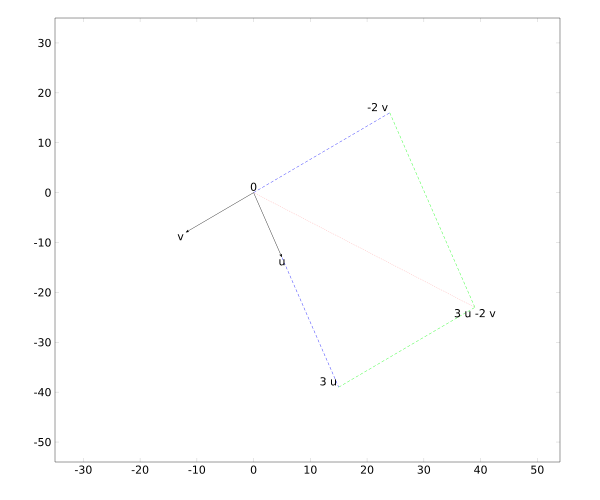  What do you see at coordinates (310, 470) in the screenshot?
I see `x-tick-label: 10` at bounding box center [310, 470].